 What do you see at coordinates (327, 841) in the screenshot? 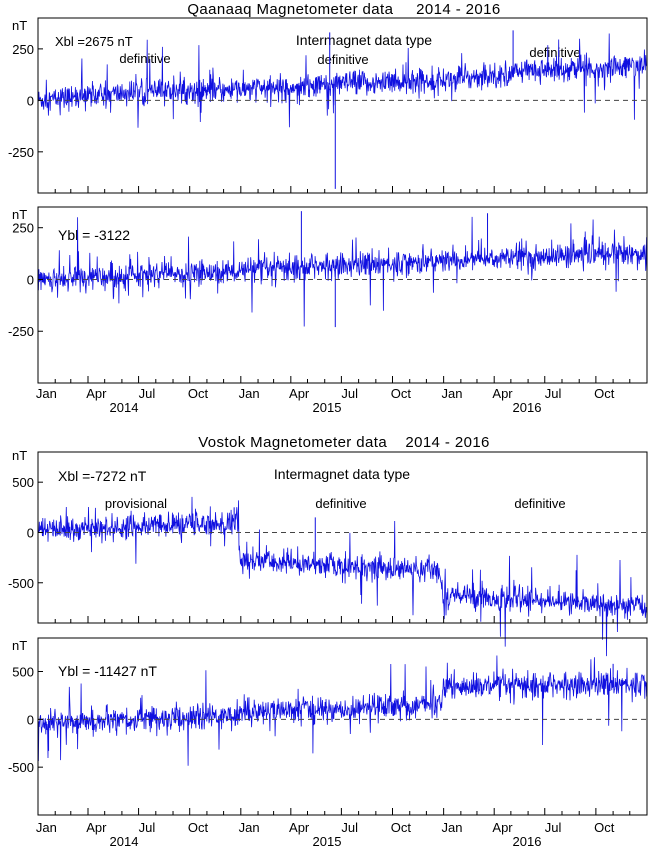
I see `year-label-v-2015: 2015` at bounding box center [327, 841].